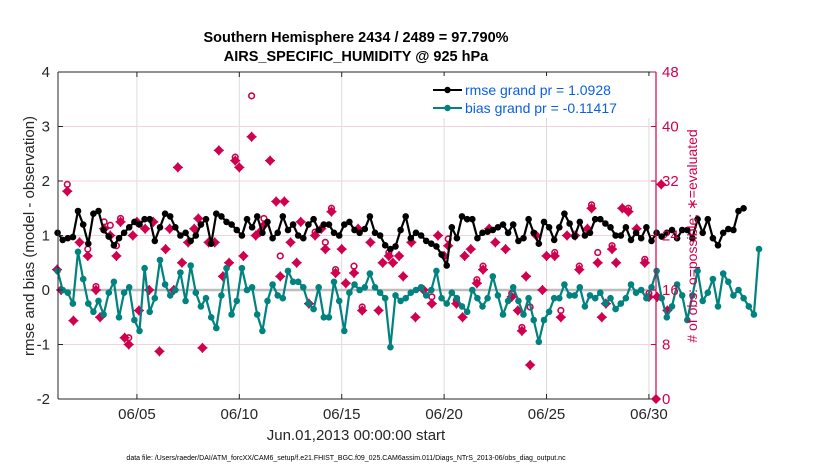 The width and height of the screenshot is (830, 470). Describe the element at coordinates (50, 236) in the screenshot. I see `left-axis-ticks: -2 -1 0 1 2 3 4` at that location.